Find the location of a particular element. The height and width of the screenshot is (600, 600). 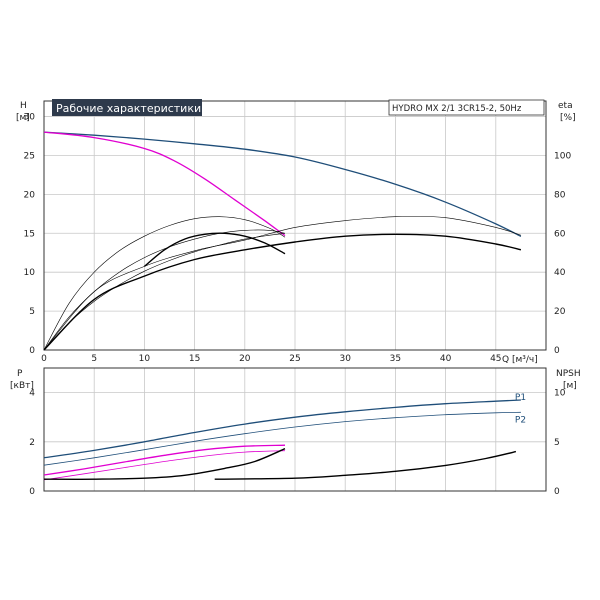

bottom-chart-series: P1 P2 is located at coordinates (284, 437).